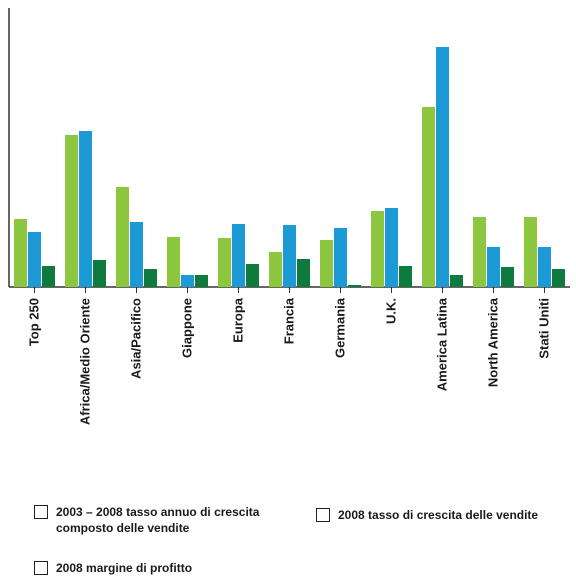 The width and height of the screenshot is (576, 576). What do you see at coordinates (530, 252) in the screenshot?
I see `bar-series1-stati-uniti` at bounding box center [530, 252].